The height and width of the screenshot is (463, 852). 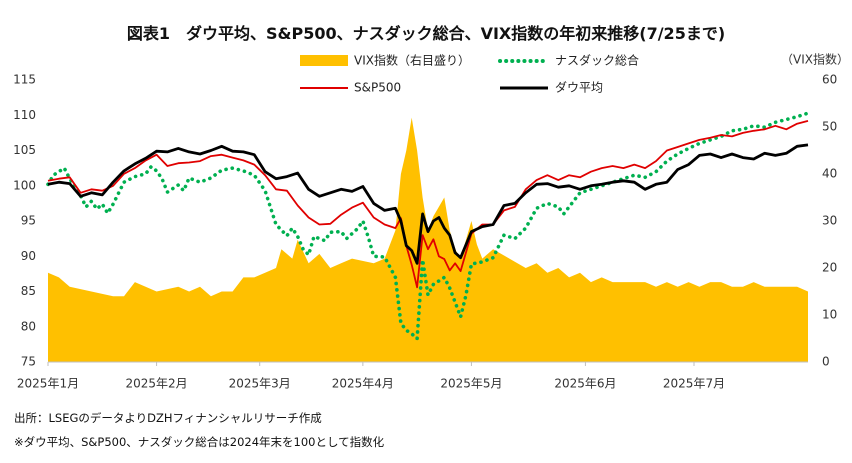 I want to click on remark-note: ※ダウ平均、S&P500、ナスダック総合は2024年末を100として指数化, so click(x=199, y=442).